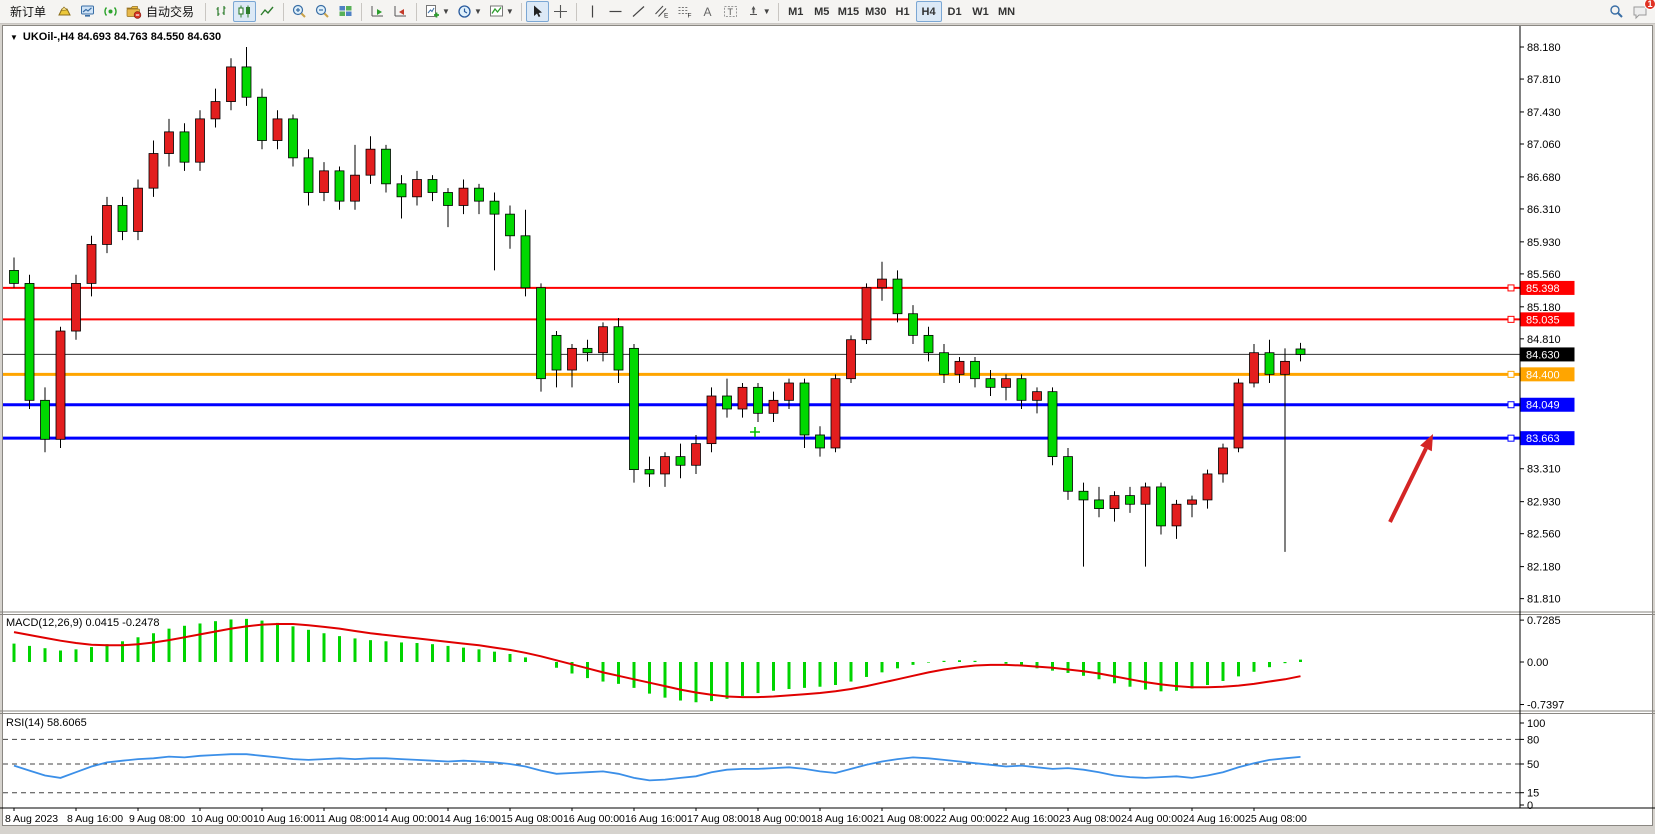  I want to click on macd-indicator-label: MACD(12,26,9) 0.0415 -0.2478, so click(83, 623).